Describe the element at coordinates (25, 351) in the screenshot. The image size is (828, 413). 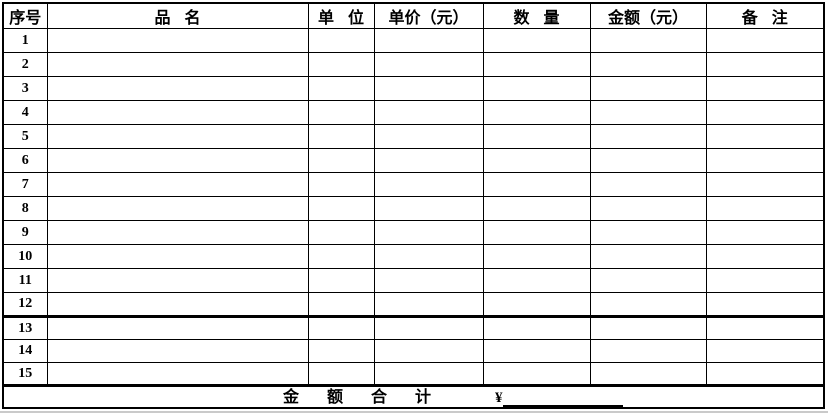
I see `row-number-cell: 14` at that location.